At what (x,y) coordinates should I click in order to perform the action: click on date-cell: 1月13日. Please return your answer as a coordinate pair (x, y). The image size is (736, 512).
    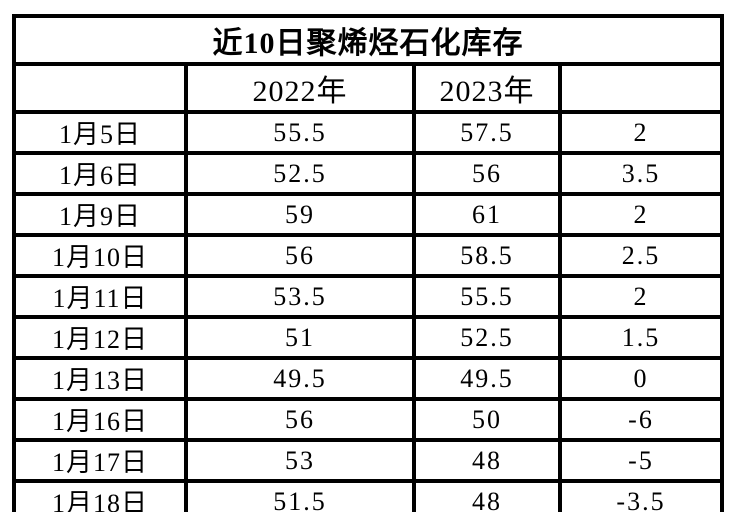
    Looking at the image, I should click on (100, 378).